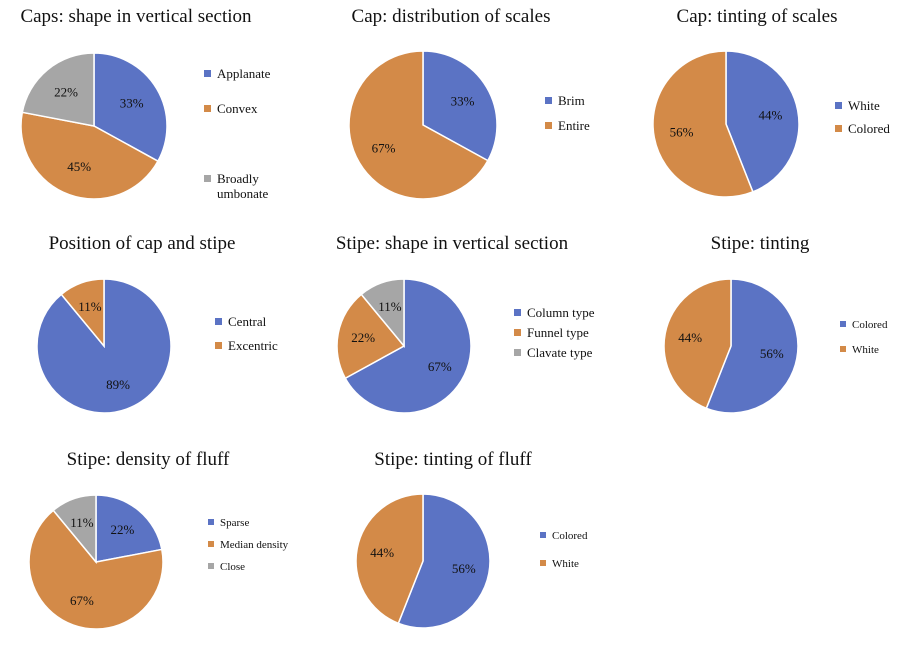  I want to click on legend-label: Brim, so click(571, 100).